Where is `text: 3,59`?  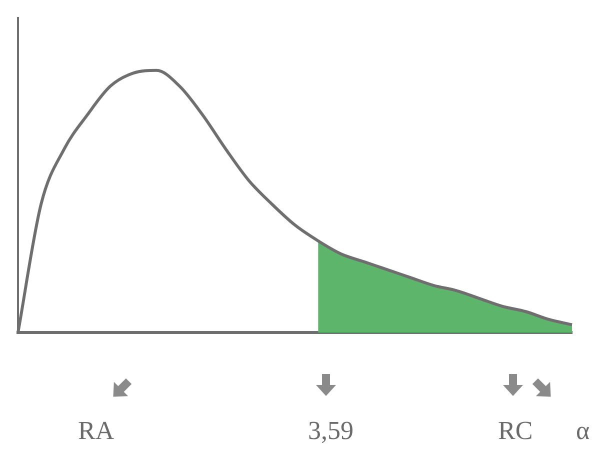 text: 3,59 is located at coordinates (331, 431).